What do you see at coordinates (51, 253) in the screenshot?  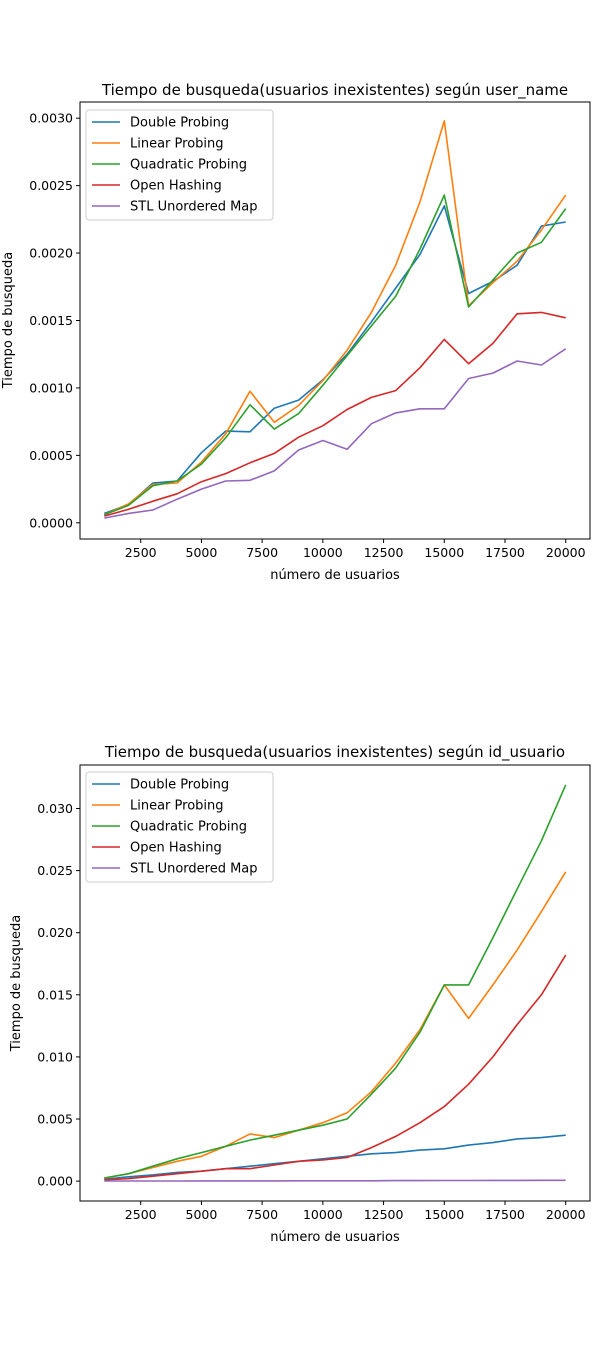 I see `y-tick-label: 0.0020` at bounding box center [51, 253].